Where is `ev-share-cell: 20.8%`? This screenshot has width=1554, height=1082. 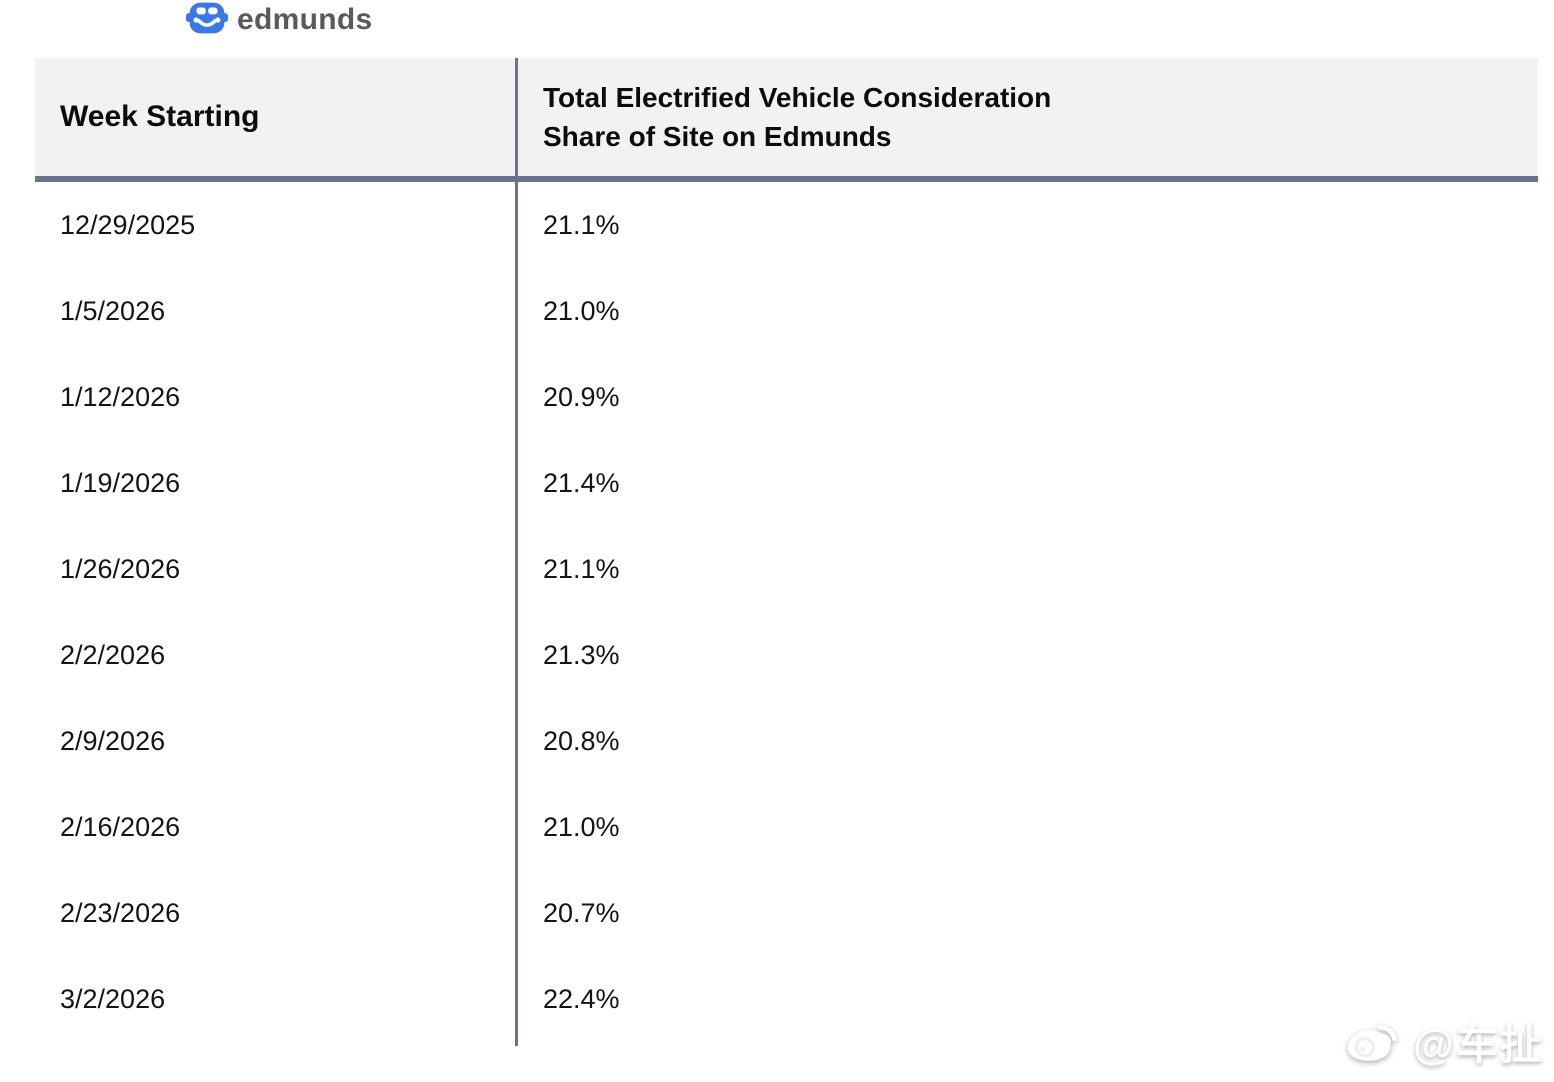
ev-share-cell: 20.8% is located at coordinates (581, 740).